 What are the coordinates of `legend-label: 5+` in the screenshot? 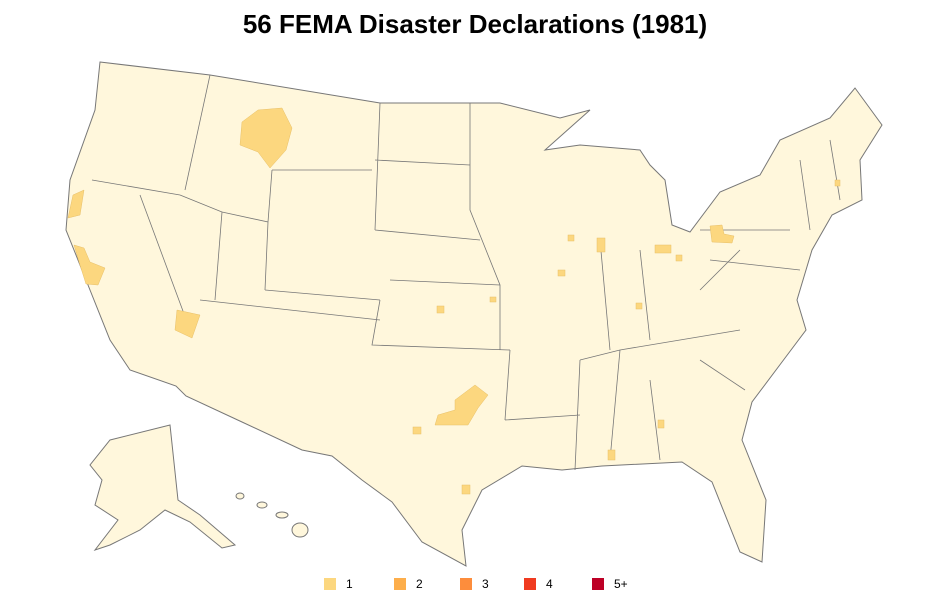 It's located at (621, 584).